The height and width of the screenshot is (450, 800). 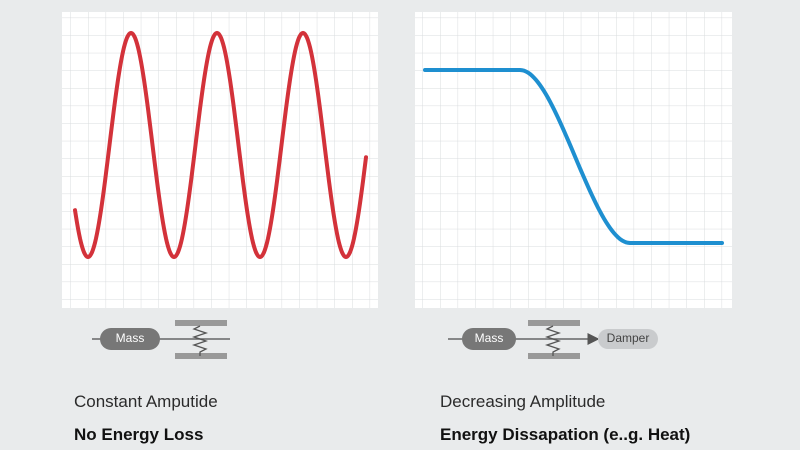 What do you see at coordinates (553, 339) in the screenshot?
I see `mass-spring-damper-diagram: Mass Damper` at bounding box center [553, 339].